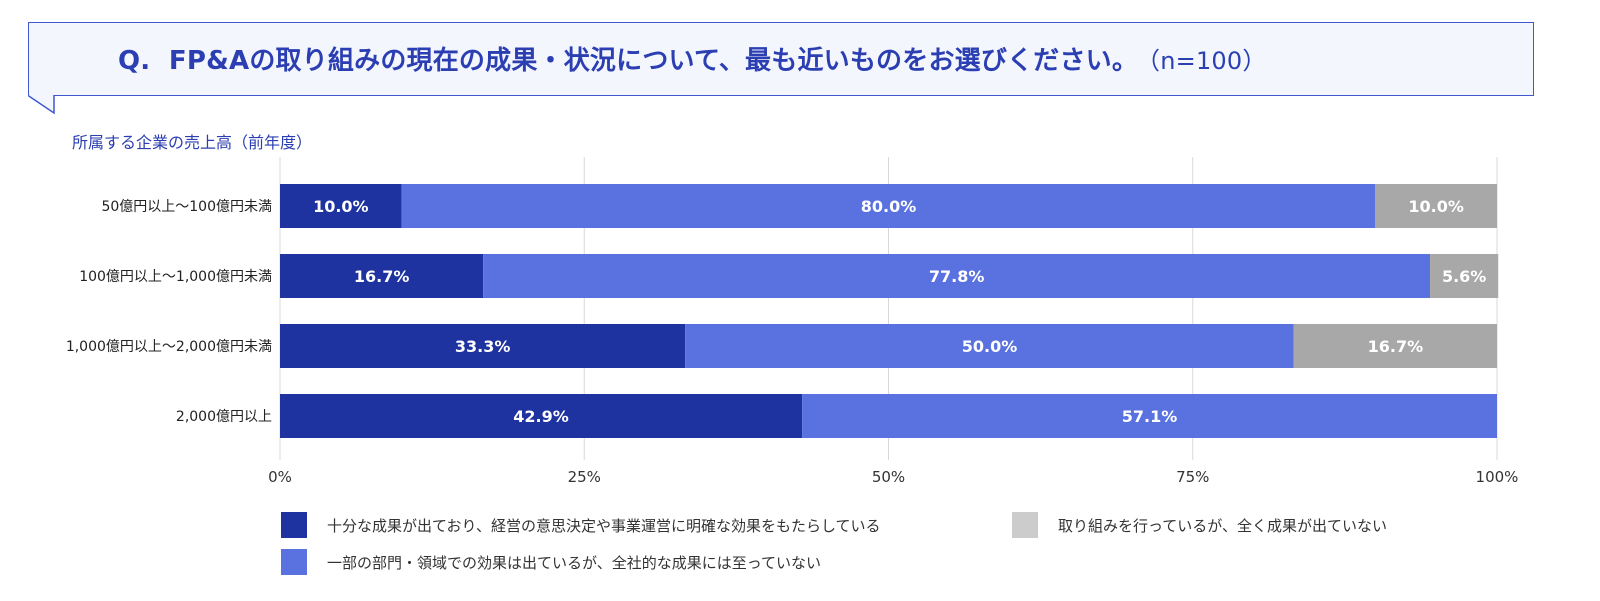  I want to click on legend-label-1: 十分な成果が出ており、経営の意思決定や事業運営に明確な効果をもたらしている, so click(604, 526).